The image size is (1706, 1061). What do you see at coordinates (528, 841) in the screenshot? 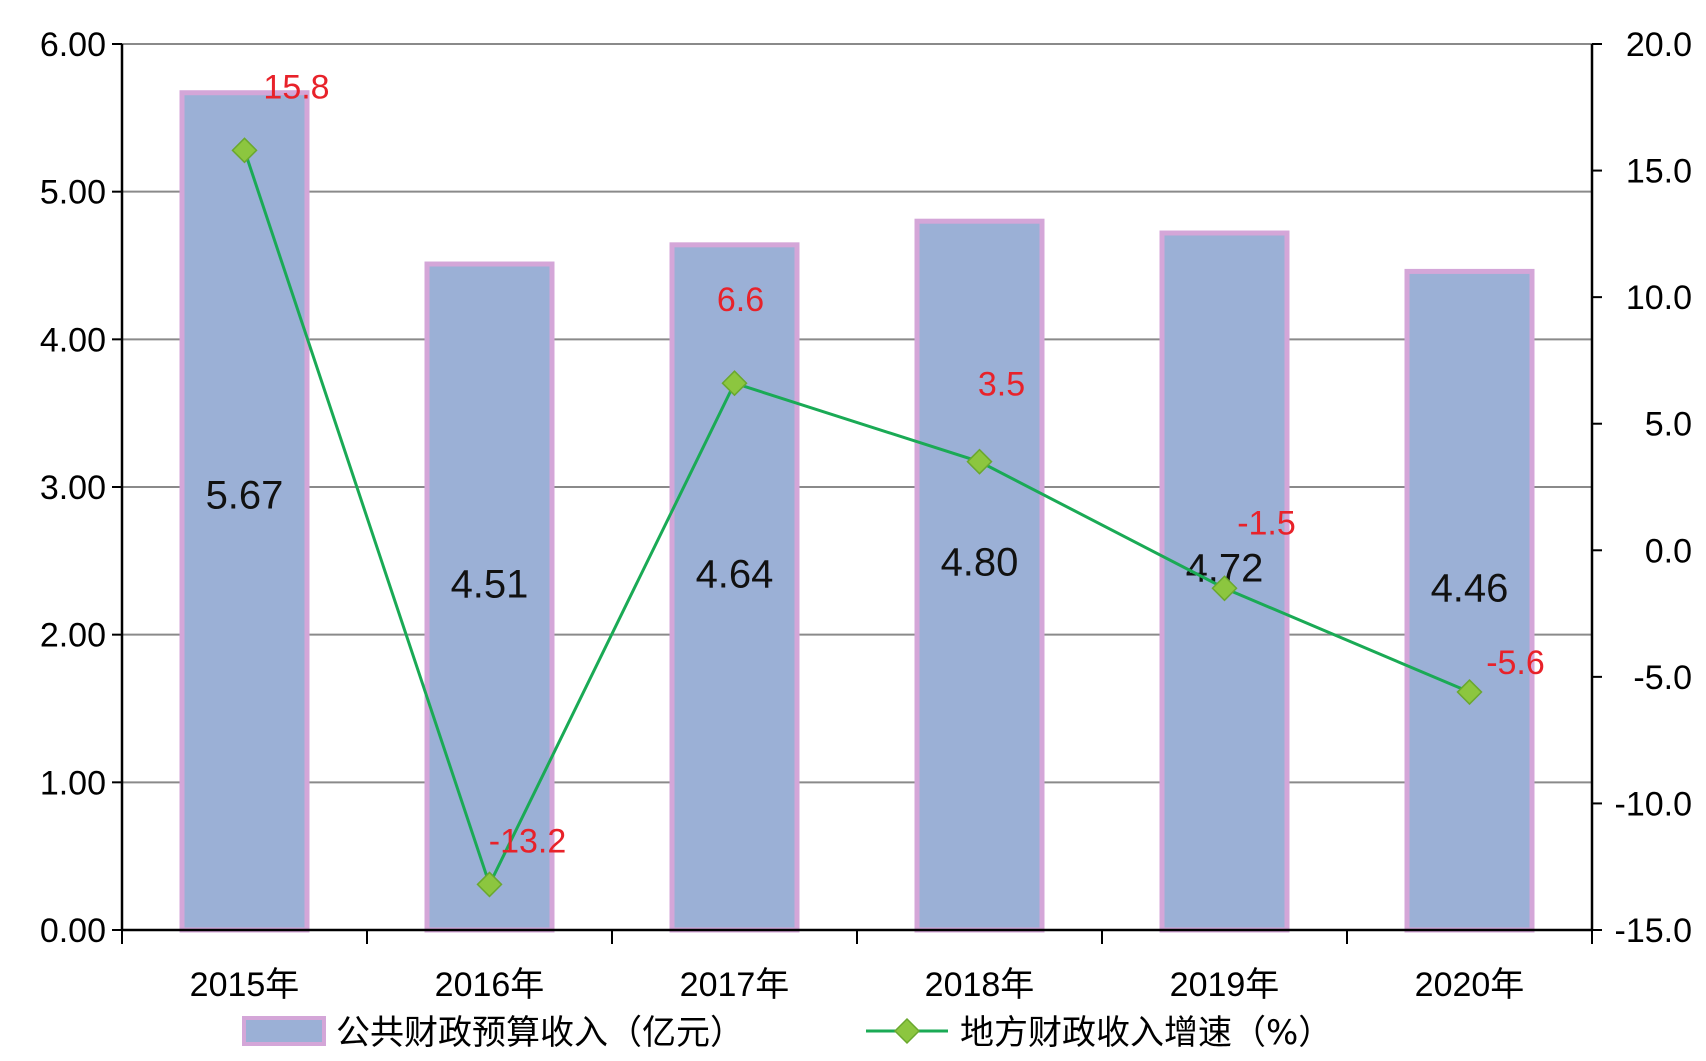
I see `line-value-label: -13.2` at bounding box center [528, 841].